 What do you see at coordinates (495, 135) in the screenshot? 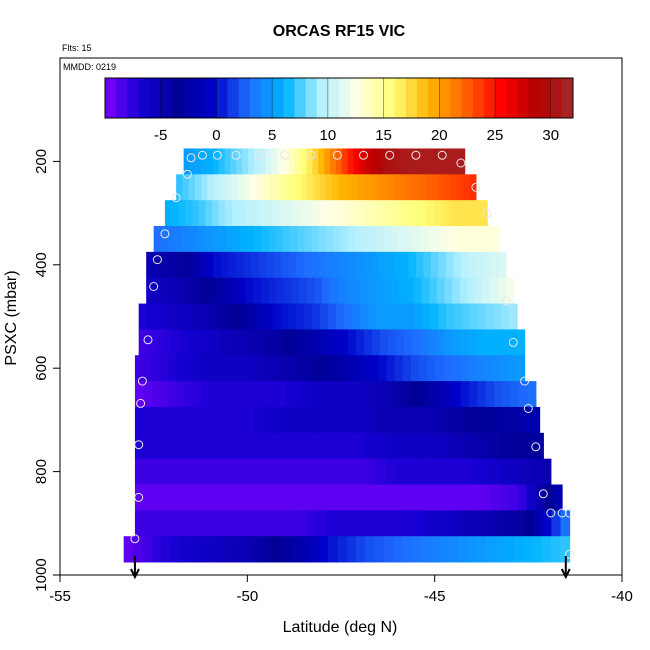
I see `colorbar-tick-label: 25` at bounding box center [495, 135].